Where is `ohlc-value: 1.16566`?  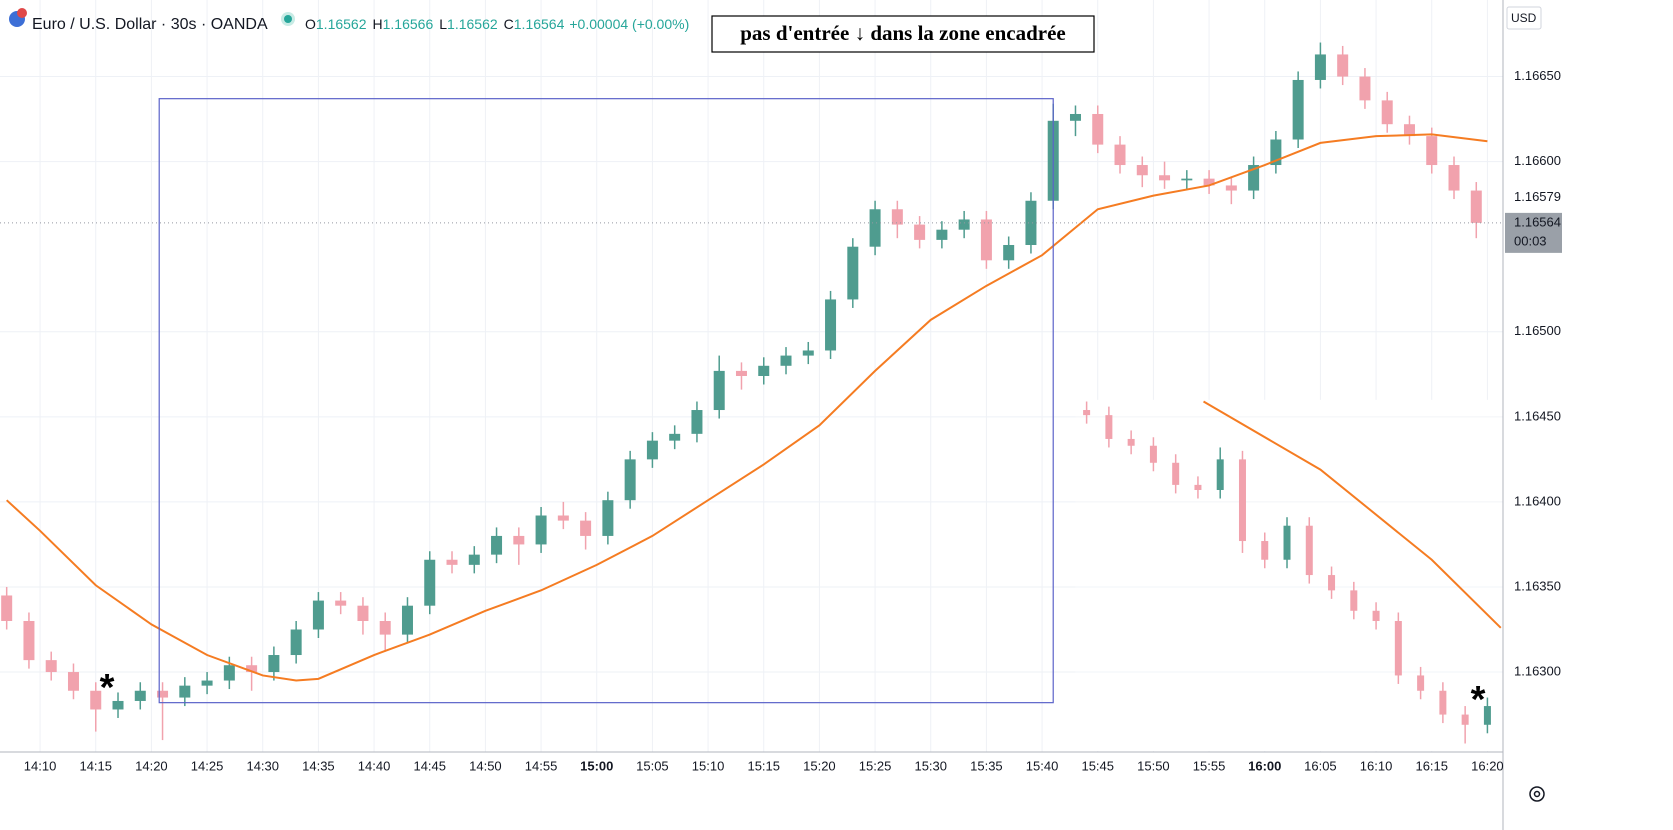
ohlc-value: 1.16566 is located at coordinates (408, 24).